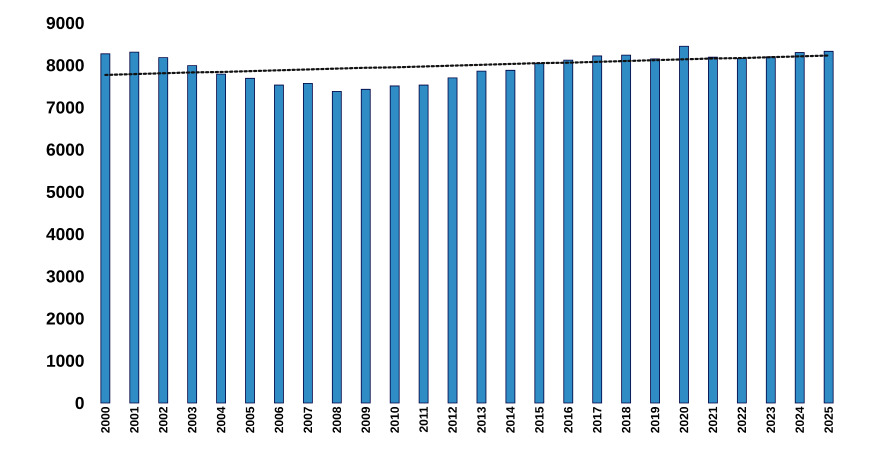 Image resolution: width=875 pixels, height=464 pixels. Describe the element at coordinates (134, 419) in the screenshot. I see `x-tick-label: 2001` at that location.